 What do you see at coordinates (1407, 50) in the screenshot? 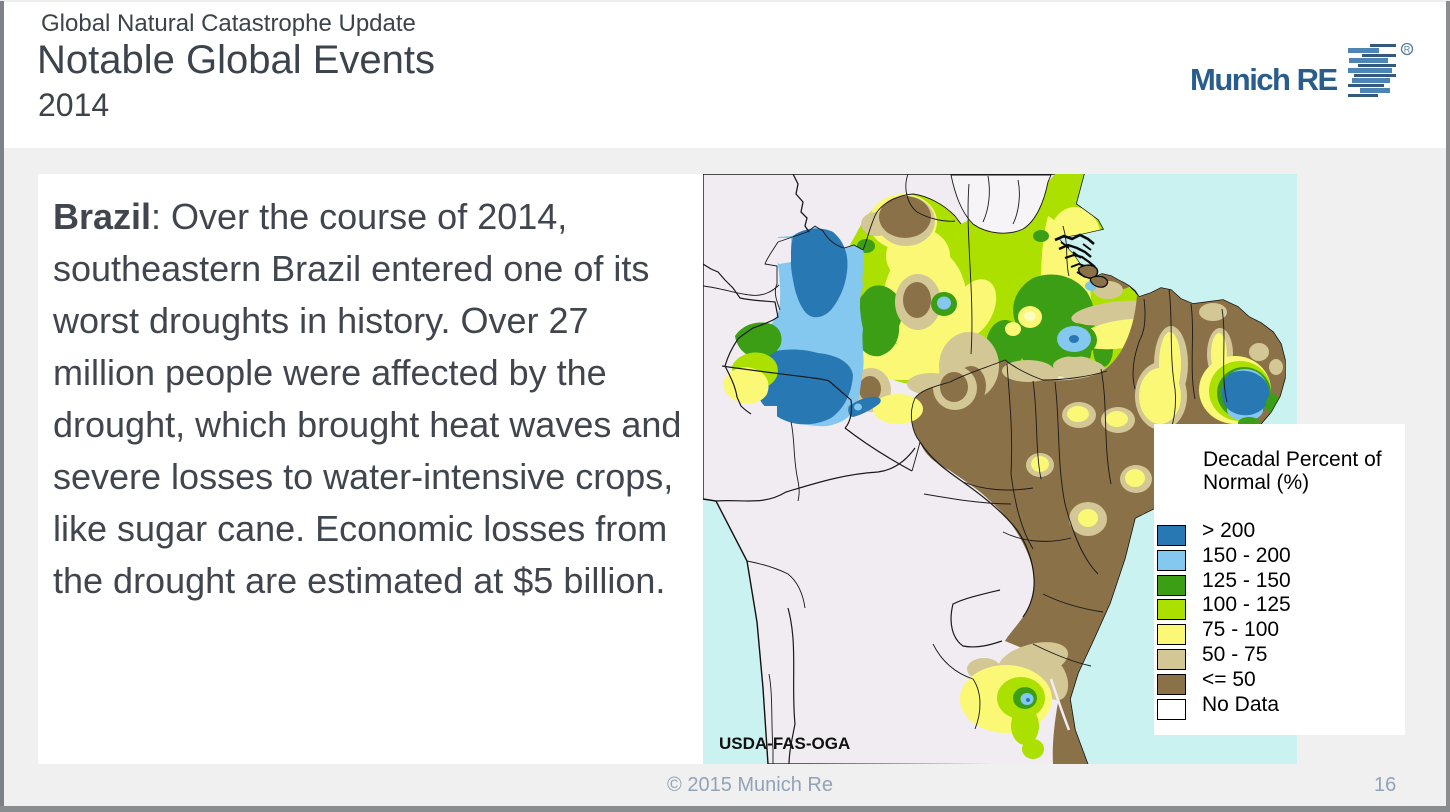
I see `svg-text: R` at bounding box center [1407, 50].